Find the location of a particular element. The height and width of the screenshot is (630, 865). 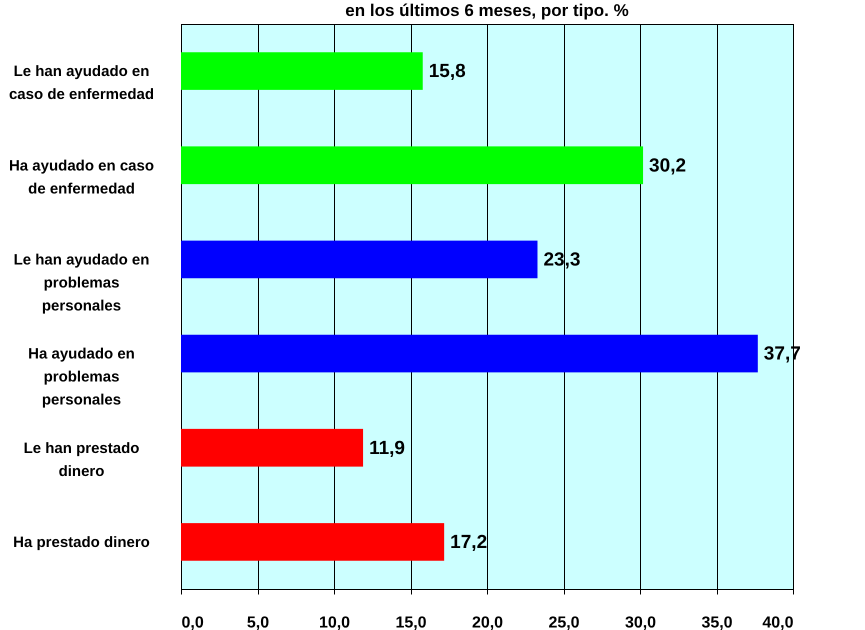

x-tick-label: 5,0 is located at coordinates (258, 622).